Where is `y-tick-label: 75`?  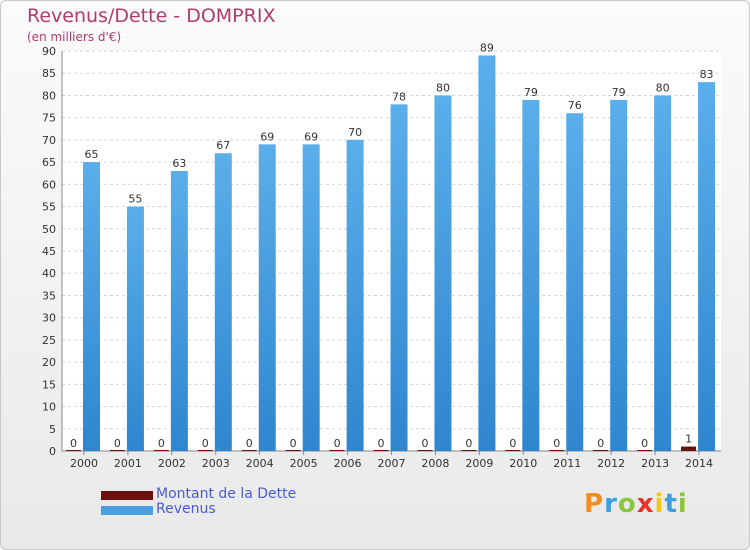
y-tick-label: 75 is located at coordinates (49, 118).